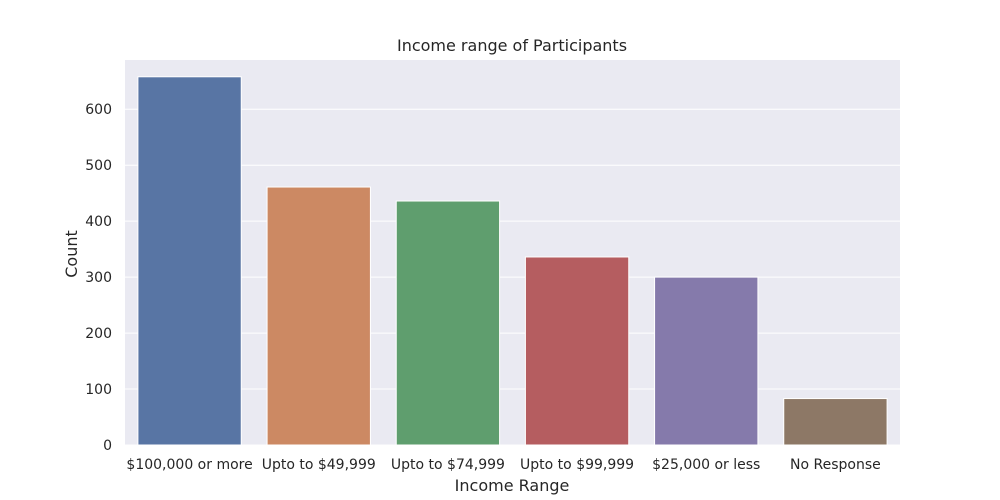 The height and width of the screenshot is (500, 1000). What do you see at coordinates (577, 465) in the screenshot?
I see `x-tick-label: Upto to $99,999` at bounding box center [577, 465].